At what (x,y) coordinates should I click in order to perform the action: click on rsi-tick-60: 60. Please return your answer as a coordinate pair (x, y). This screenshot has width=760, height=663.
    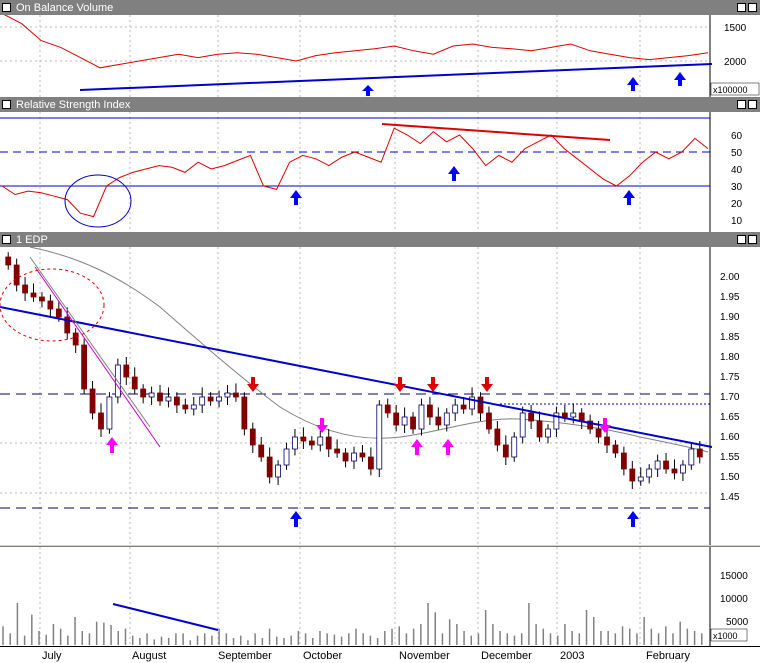
    Looking at the image, I should click on (737, 136).